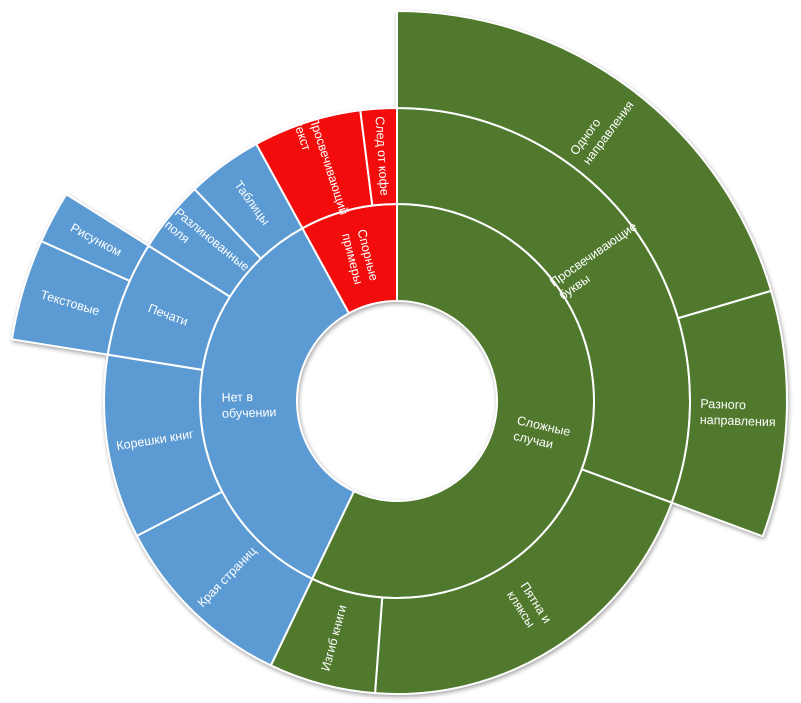 The height and width of the screenshot is (703, 801). Describe the element at coordinates (95, 237) in the screenshot. I see `segment-risunkom` at that location.